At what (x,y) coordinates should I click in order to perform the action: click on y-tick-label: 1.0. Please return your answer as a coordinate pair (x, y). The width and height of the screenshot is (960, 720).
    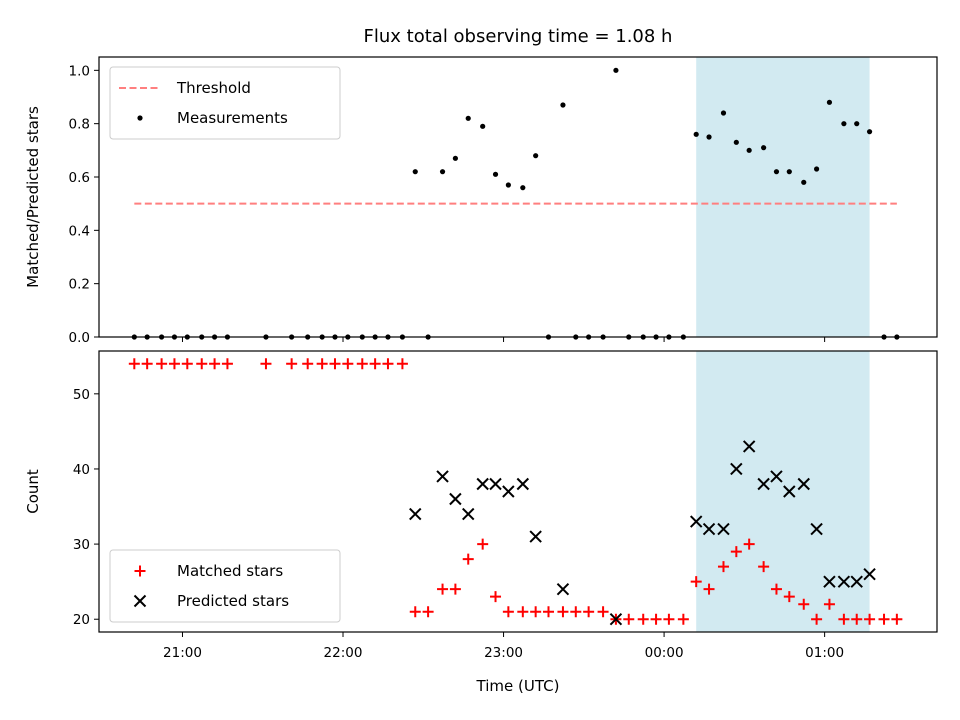
    Looking at the image, I should click on (79, 71).